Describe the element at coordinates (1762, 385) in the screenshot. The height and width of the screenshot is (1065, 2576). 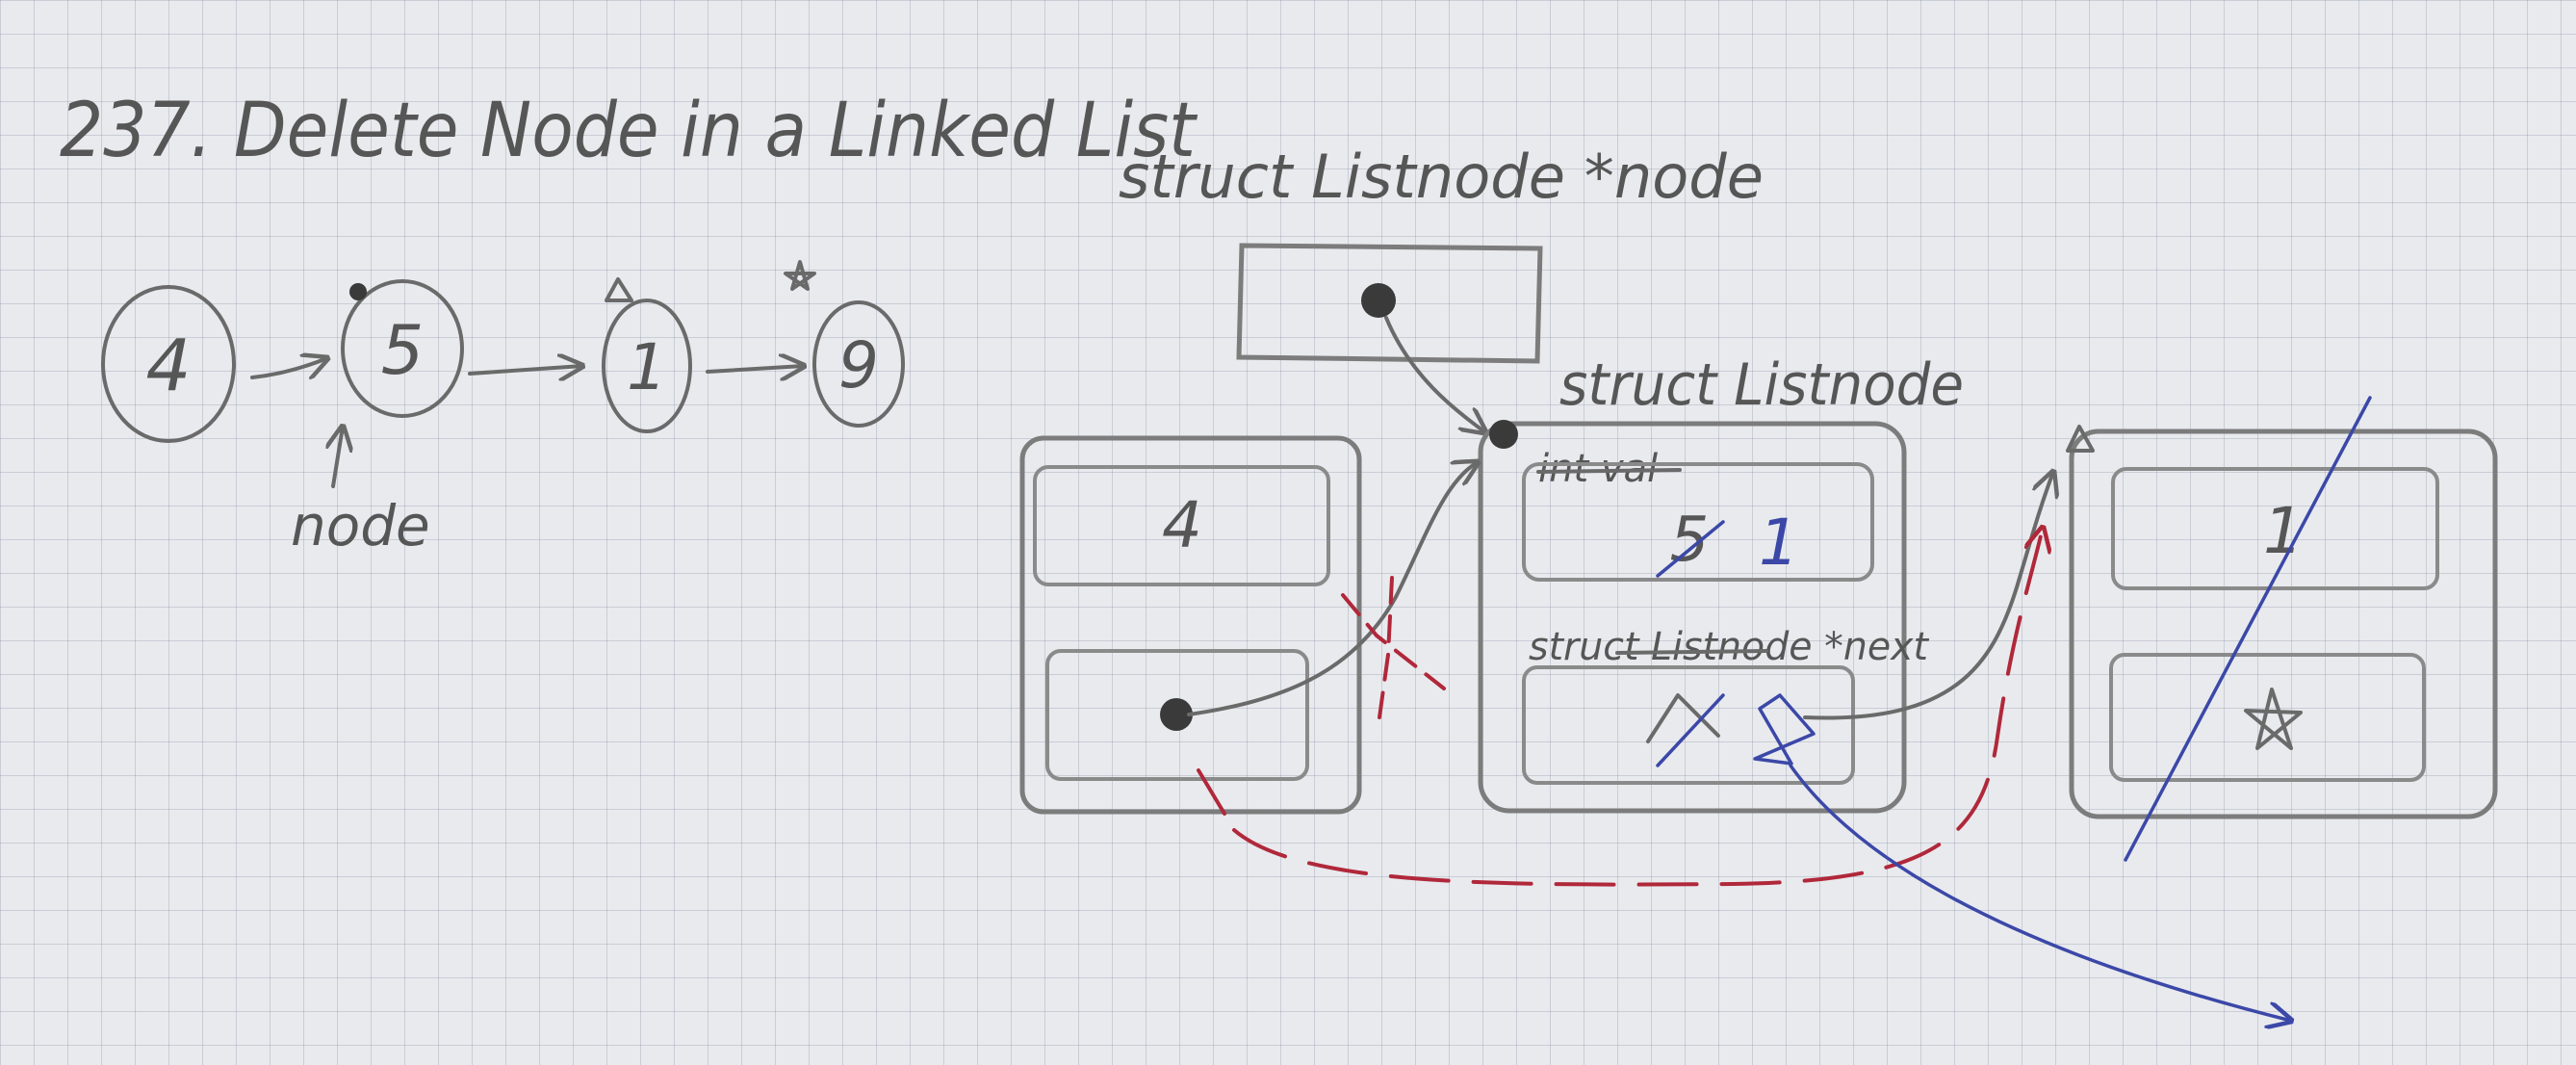
I see `struct-label: struct Listnode` at that location.